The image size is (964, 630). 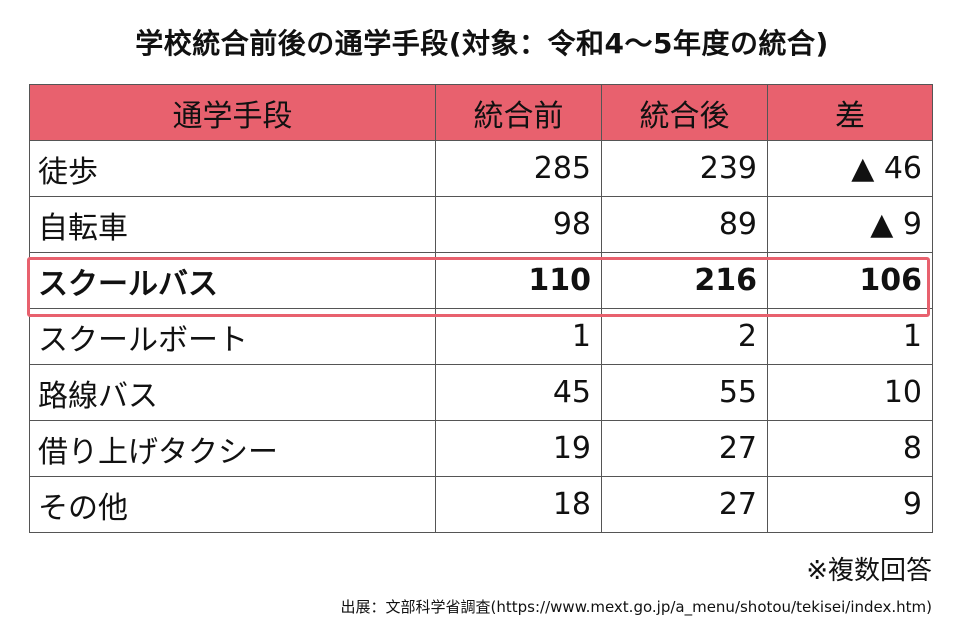 I want to click on row-after: 55, so click(x=684, y=392).